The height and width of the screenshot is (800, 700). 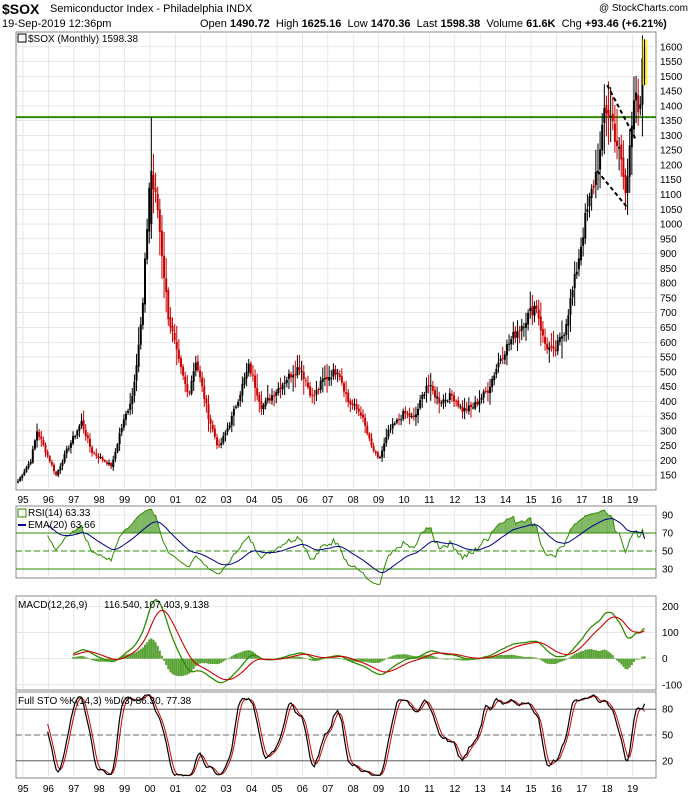 What do you see at coordinates (633, 500) in the screenshot?
I see `price-x-tick-19: 19` at bounding box center [633, 500].